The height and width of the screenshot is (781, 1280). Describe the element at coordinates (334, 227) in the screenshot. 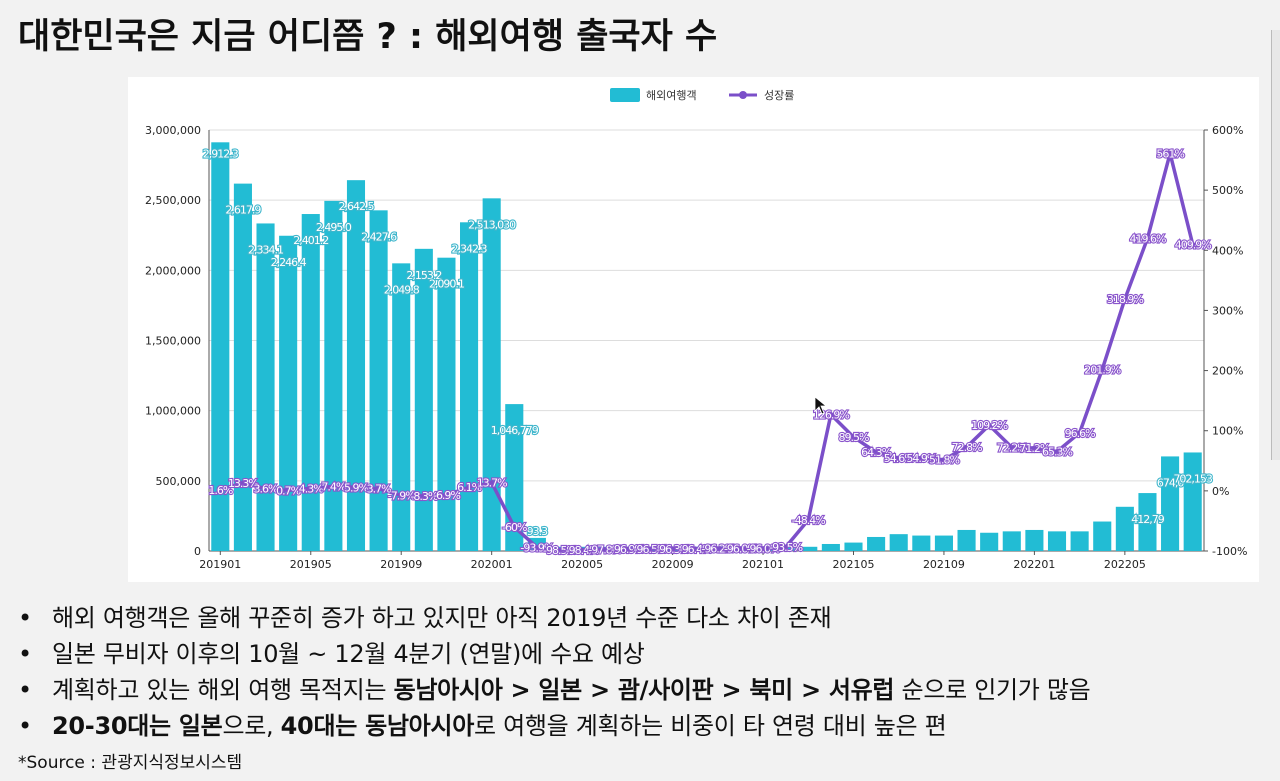

I see `bar-value-label: 2,495.0` at that location.